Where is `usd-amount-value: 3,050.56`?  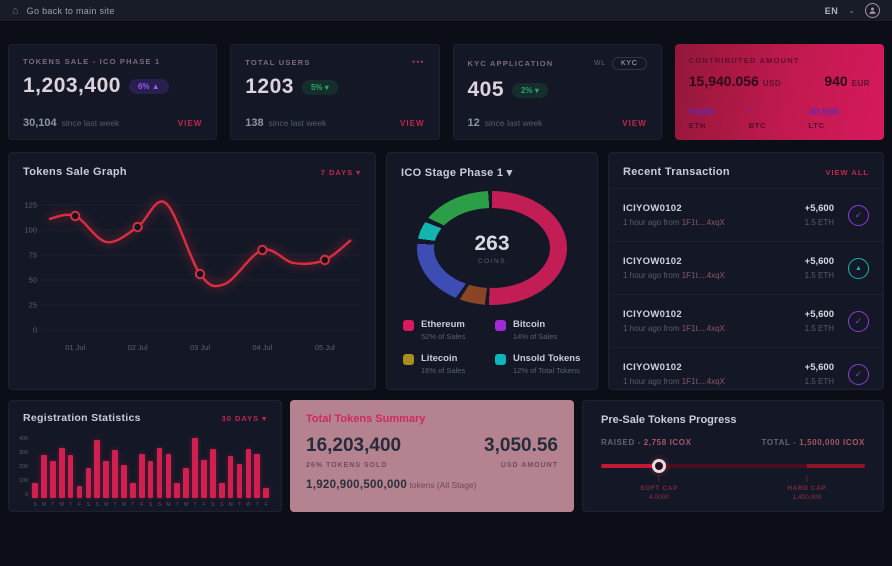 usd-amount-value: 3,050.56 is located at coordinates (521, 445).